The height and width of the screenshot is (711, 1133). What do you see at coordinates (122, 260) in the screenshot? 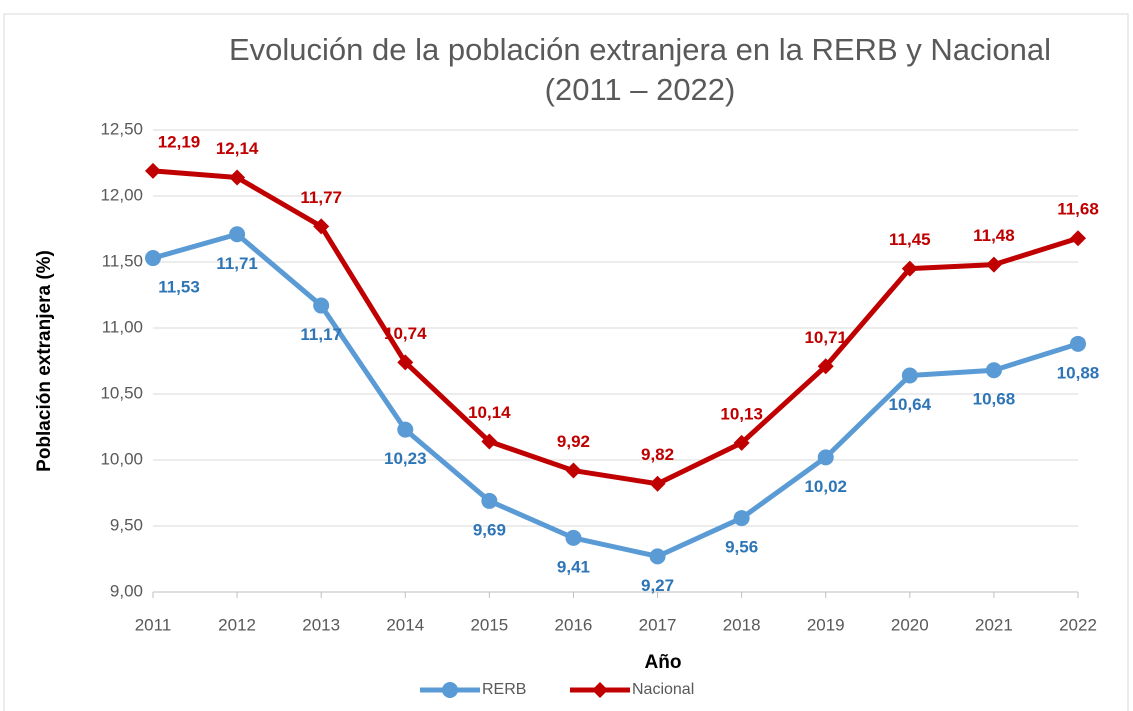
I see `y-tick-label: 11,50` at bounding box center [122, 260].